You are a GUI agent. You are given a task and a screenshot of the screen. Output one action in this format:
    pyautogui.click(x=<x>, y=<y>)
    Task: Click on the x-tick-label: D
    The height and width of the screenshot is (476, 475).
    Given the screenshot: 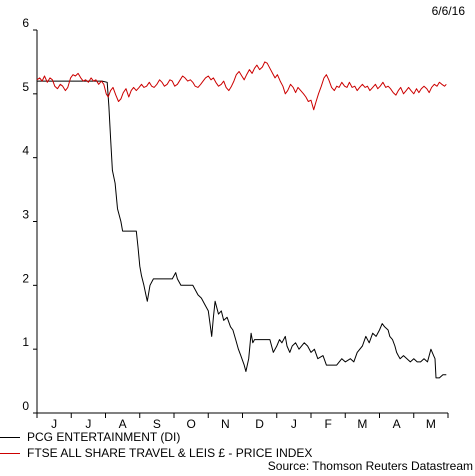 What is the action you would take?
    pyautogui.click(x=259, y=424)
    